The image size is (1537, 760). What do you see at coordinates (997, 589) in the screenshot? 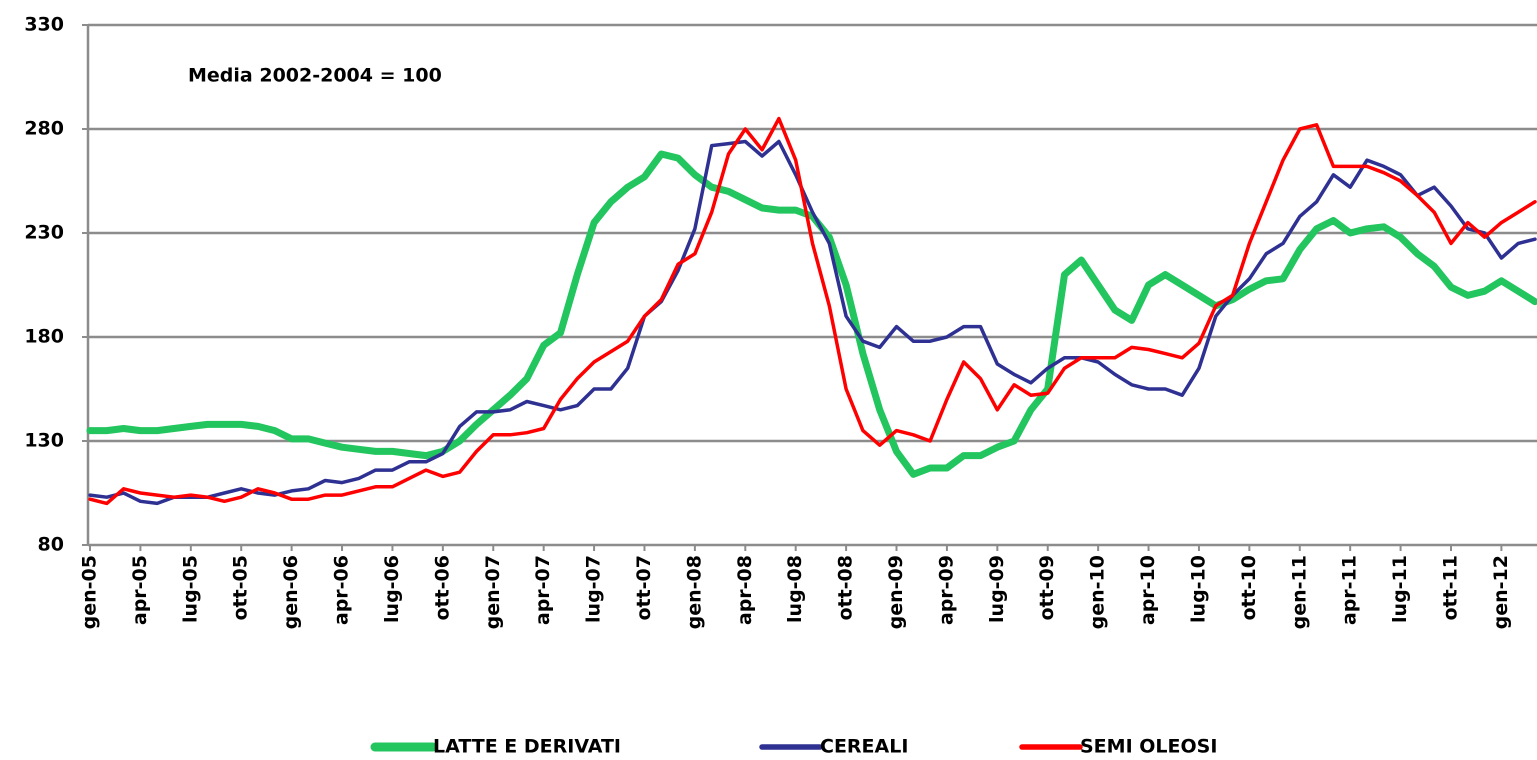
I see `x-tick-label: lug-09` at bounding box center [997, 589].